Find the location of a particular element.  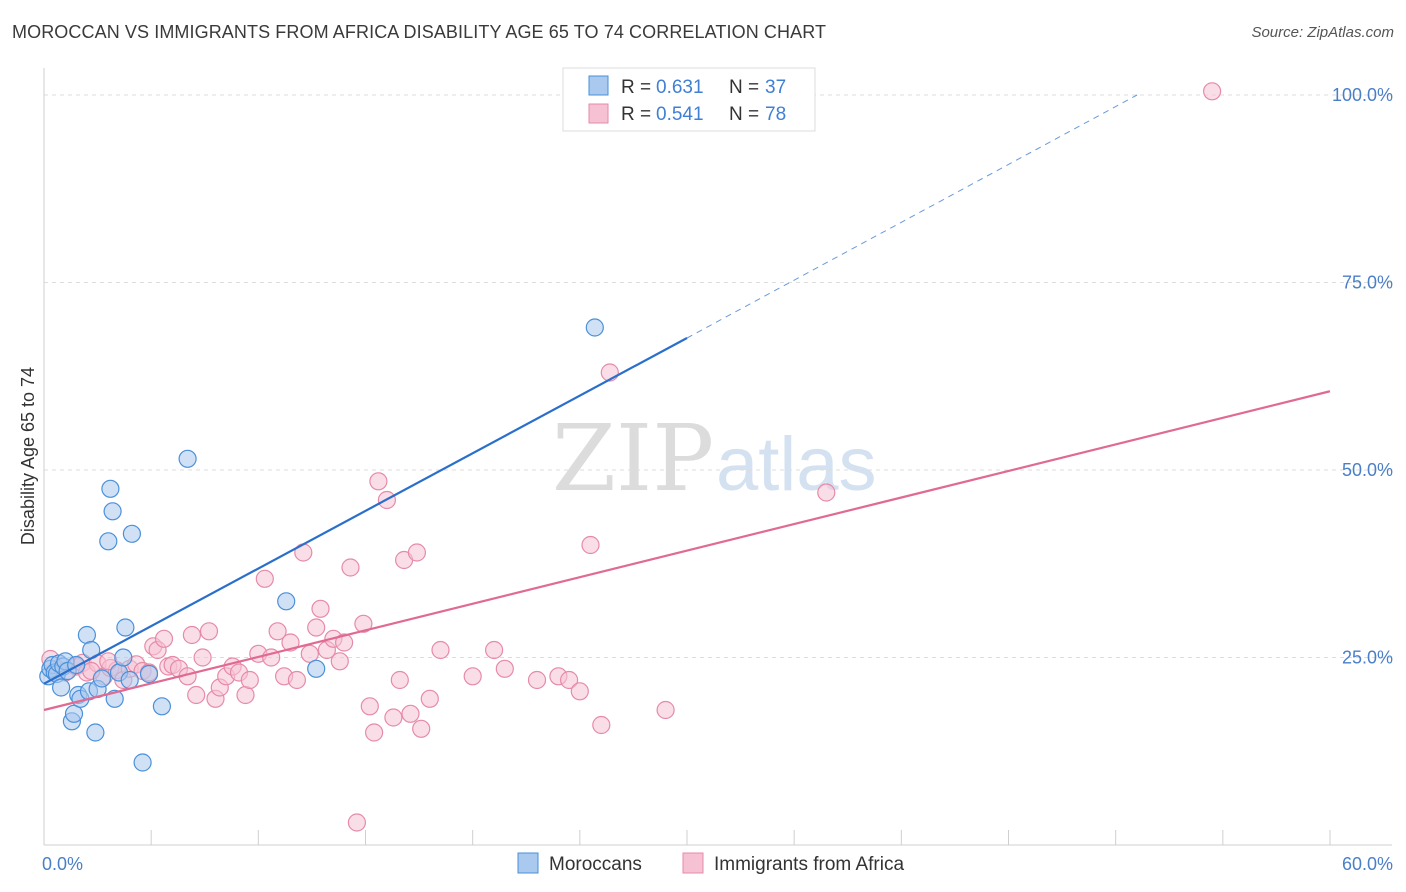

legend-swatch-immigrants is located at coordinates (693, 863).